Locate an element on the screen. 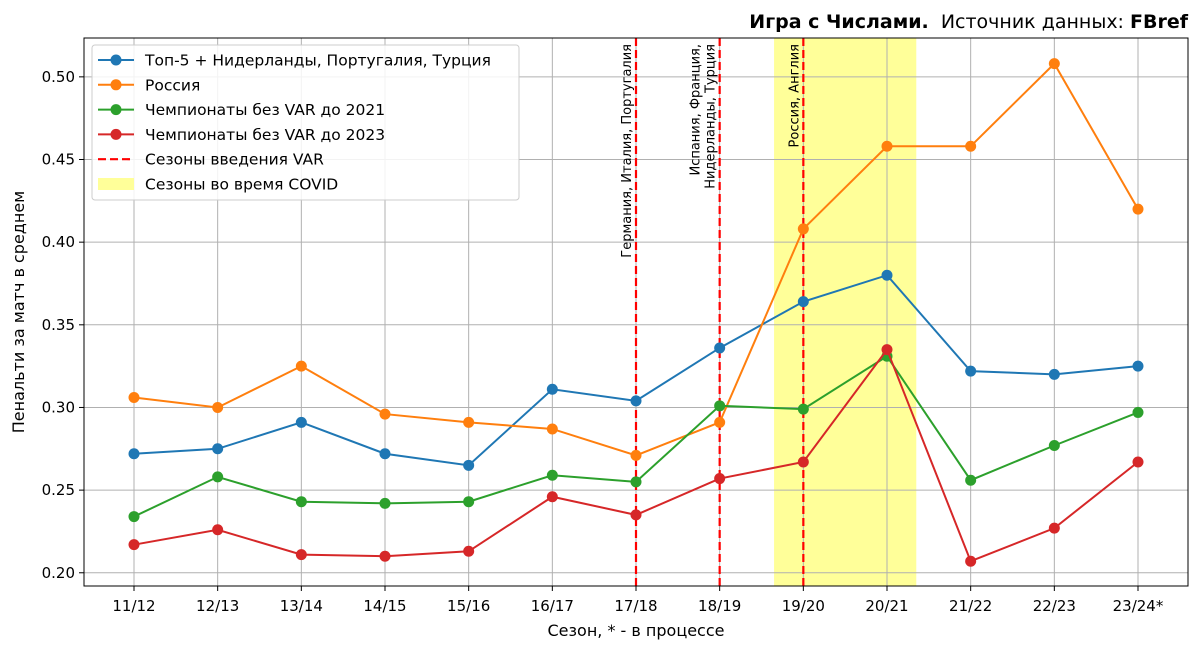 This screenshot has width=1200, height=651. x-tick-label: 17/18 is located at coordinates (635, 606).